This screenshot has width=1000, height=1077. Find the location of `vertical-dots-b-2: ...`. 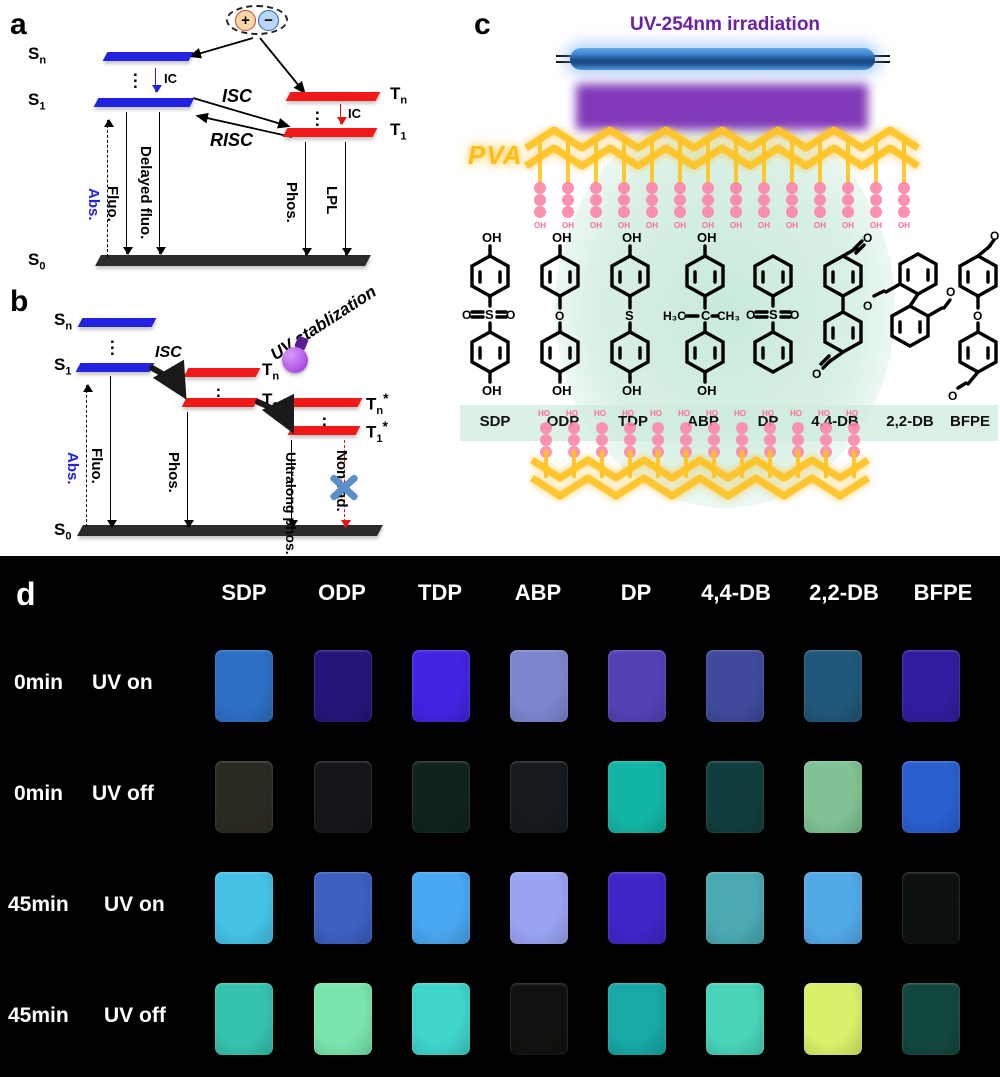

vertical-dots-b-2: ... is located at coordinates (218, 391).